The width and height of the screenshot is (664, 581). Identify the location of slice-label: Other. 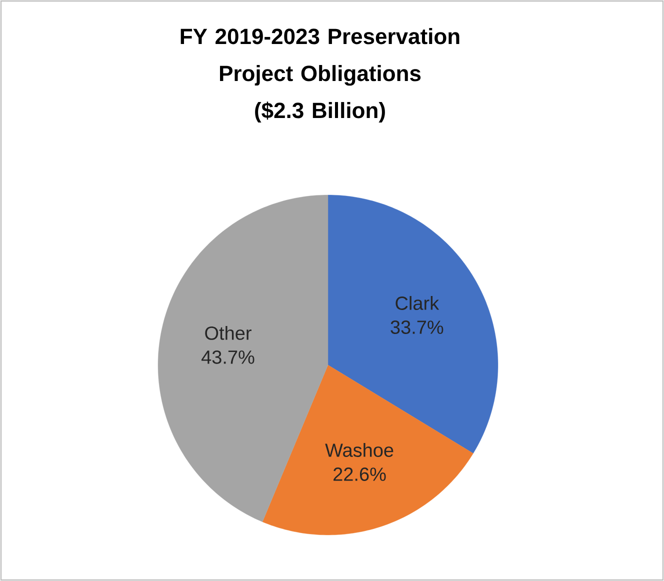
(228, 333).